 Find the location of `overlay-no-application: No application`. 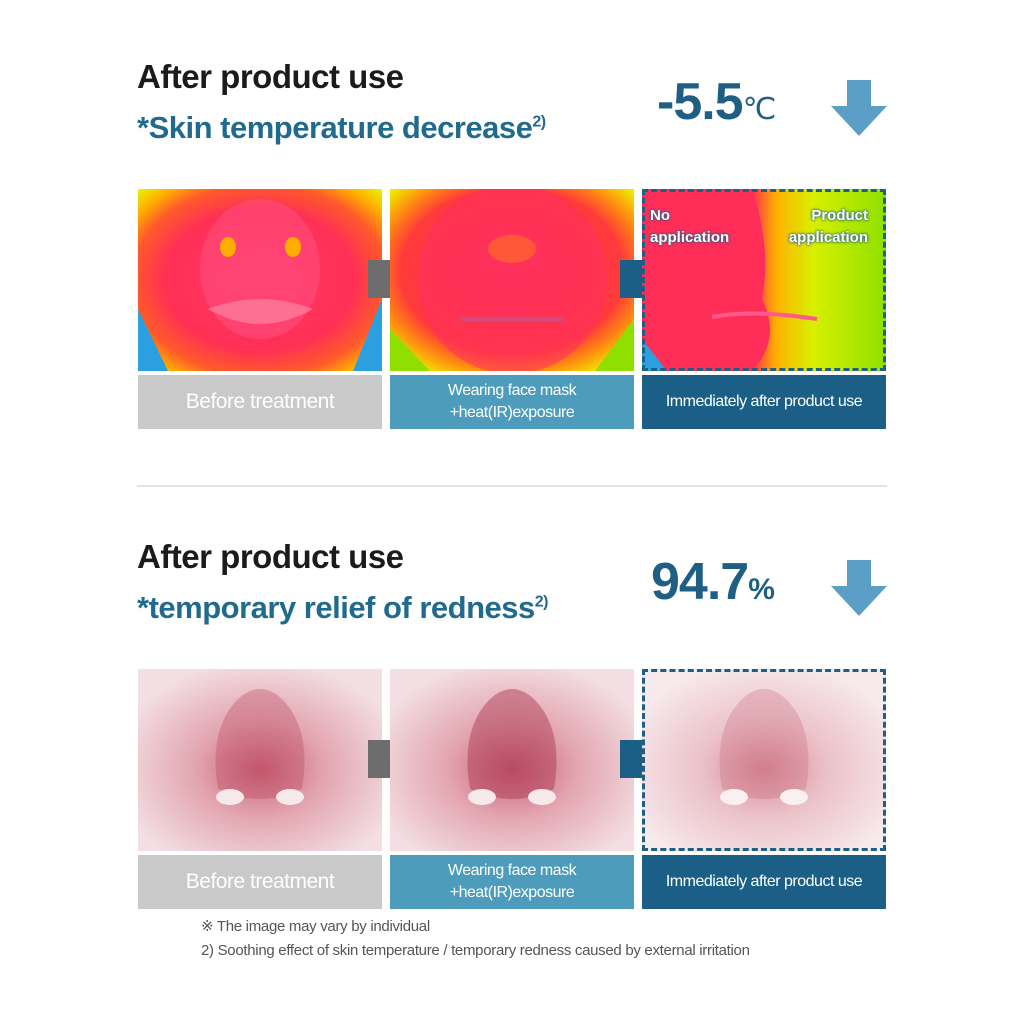

overlay-no-application: No application is located at coordinates (690, 226).